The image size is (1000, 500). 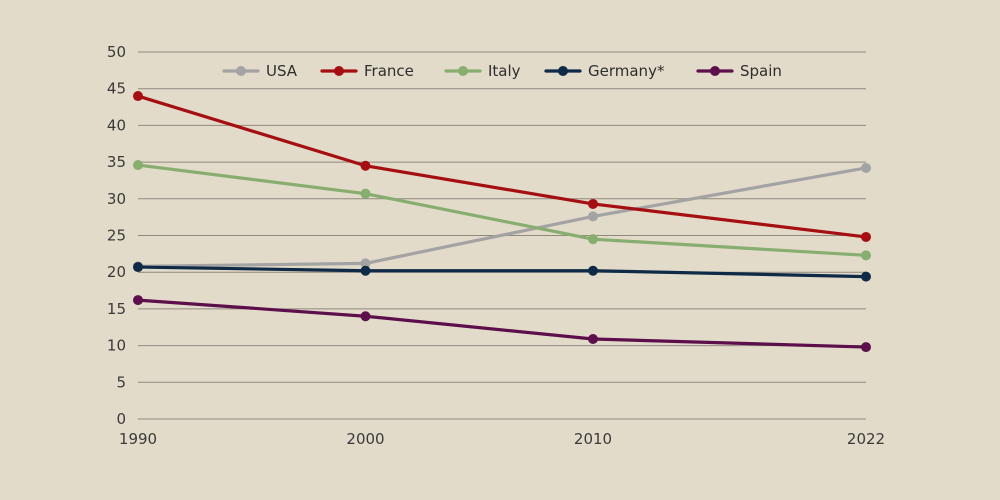 I want to click on y-tick-label: 30, so click(x=116, y=199).